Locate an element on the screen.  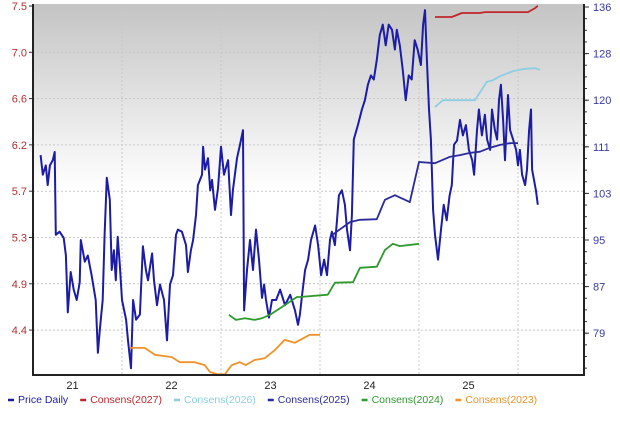
legend-label: Price Daily is located at coordinates (43, 400).